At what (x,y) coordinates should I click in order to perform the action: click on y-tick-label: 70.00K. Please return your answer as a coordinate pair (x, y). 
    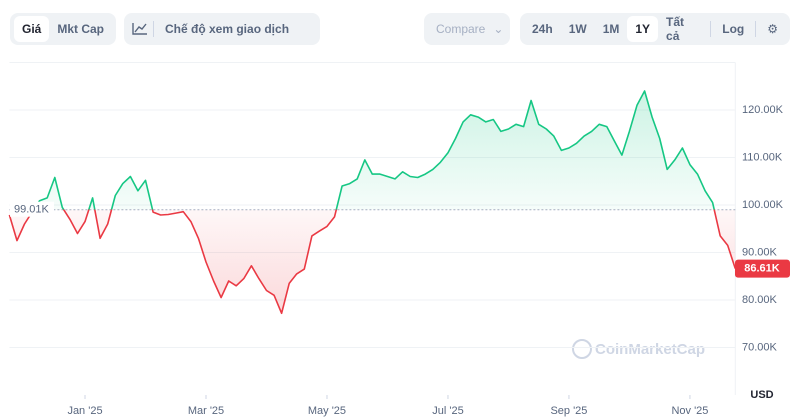
    Looking at the image, I should click on (760, 347).